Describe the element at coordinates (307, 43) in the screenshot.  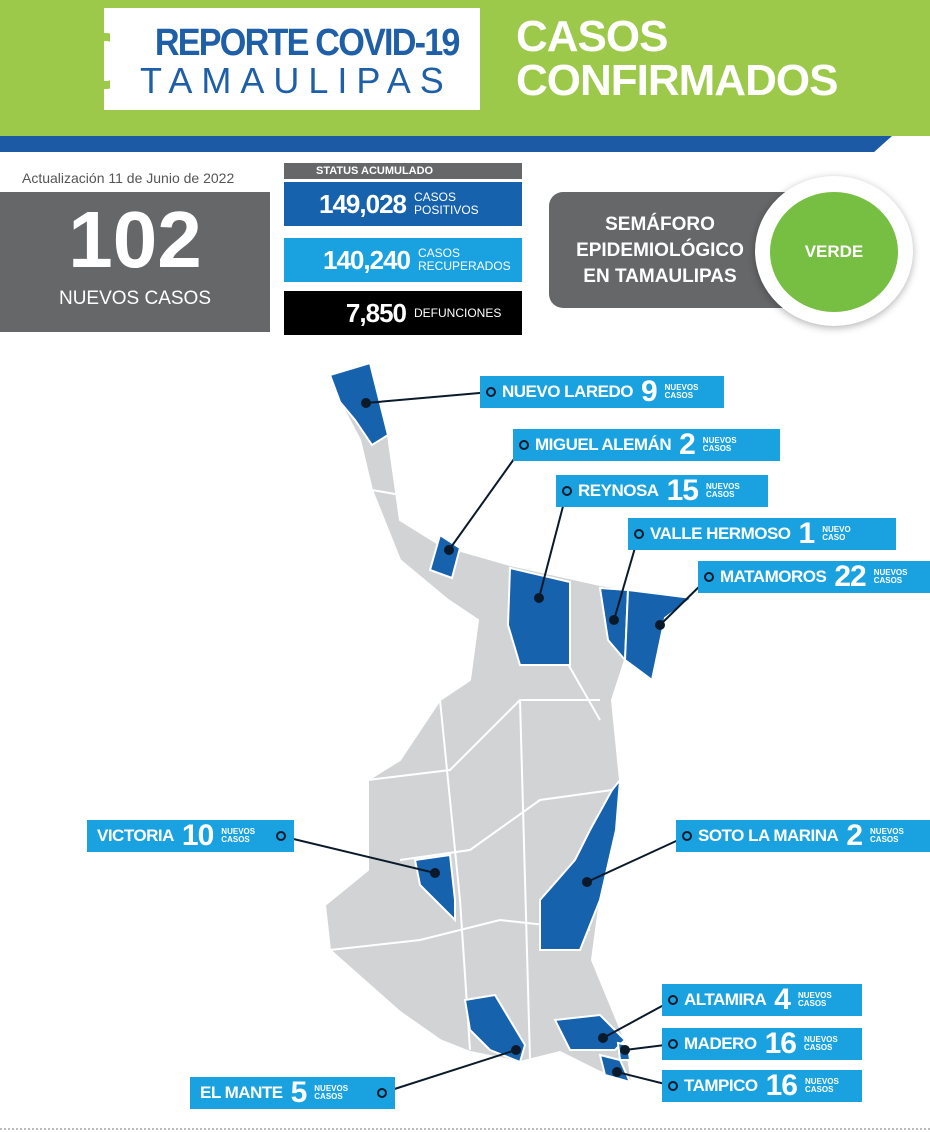
I see `logo-title: REPORTE COVID-19` at that location.